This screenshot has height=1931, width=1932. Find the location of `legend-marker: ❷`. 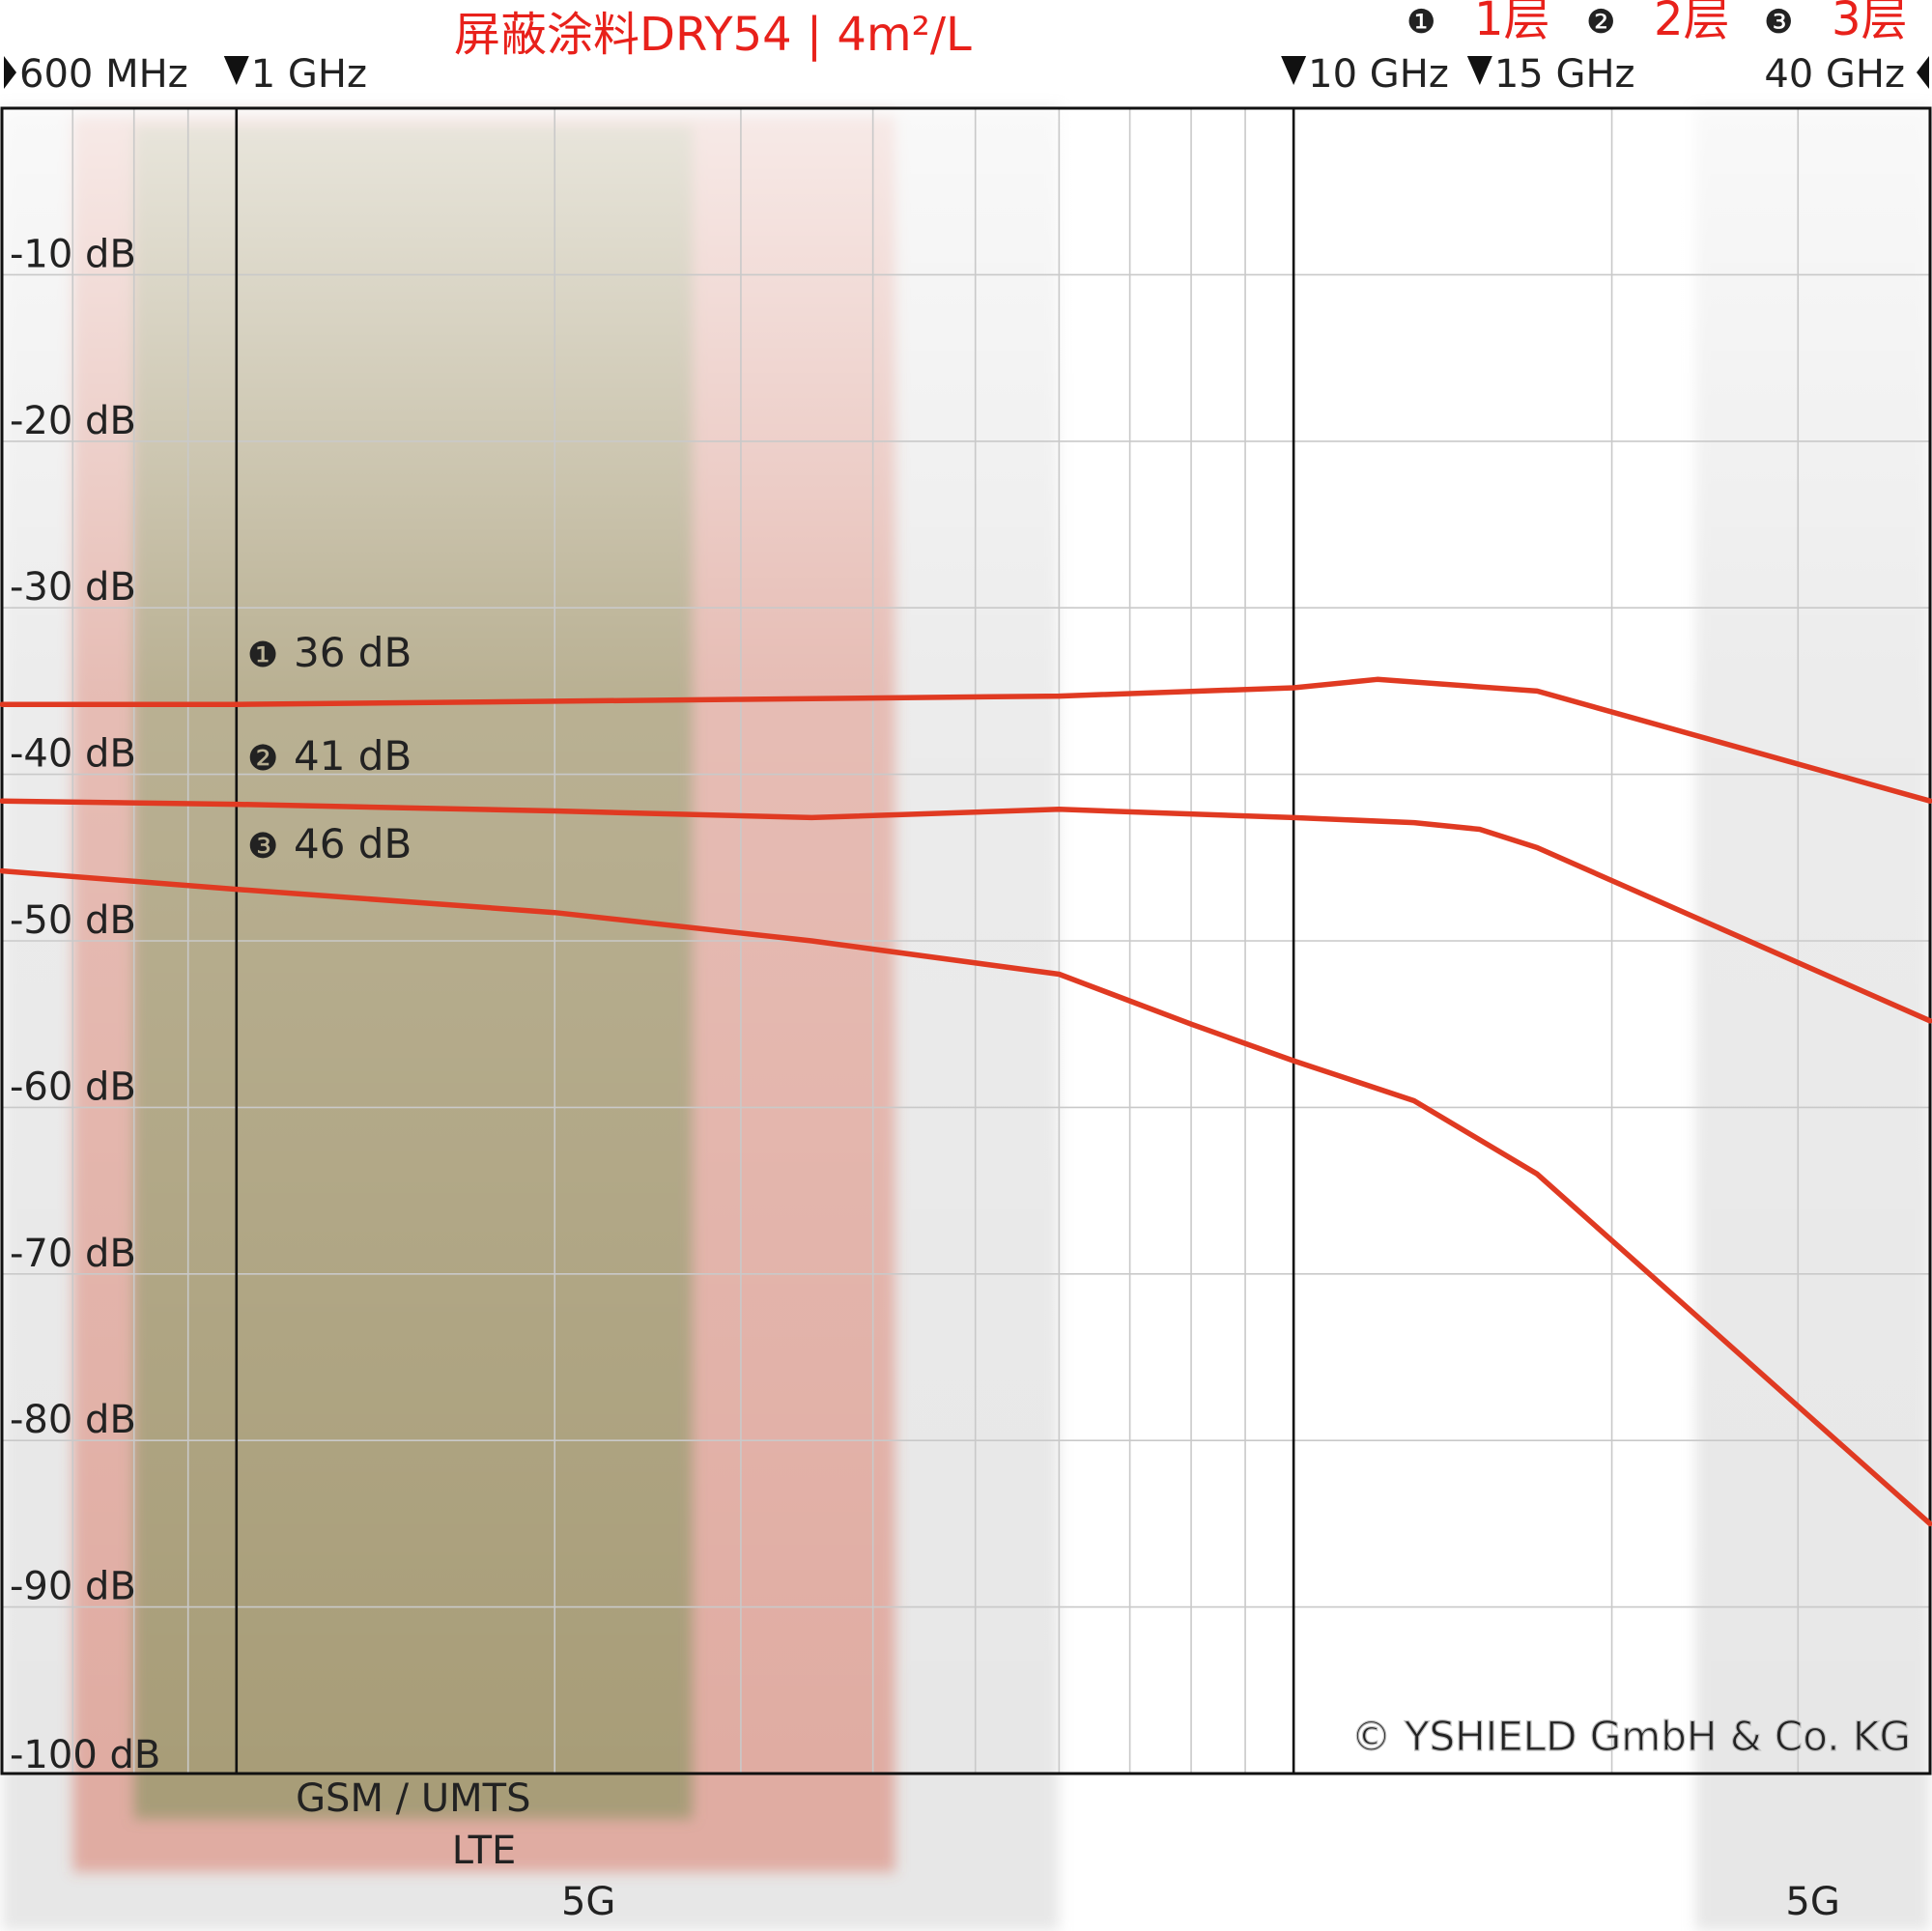

legend-marker: ❷ is located at coordinates (1600, 22).